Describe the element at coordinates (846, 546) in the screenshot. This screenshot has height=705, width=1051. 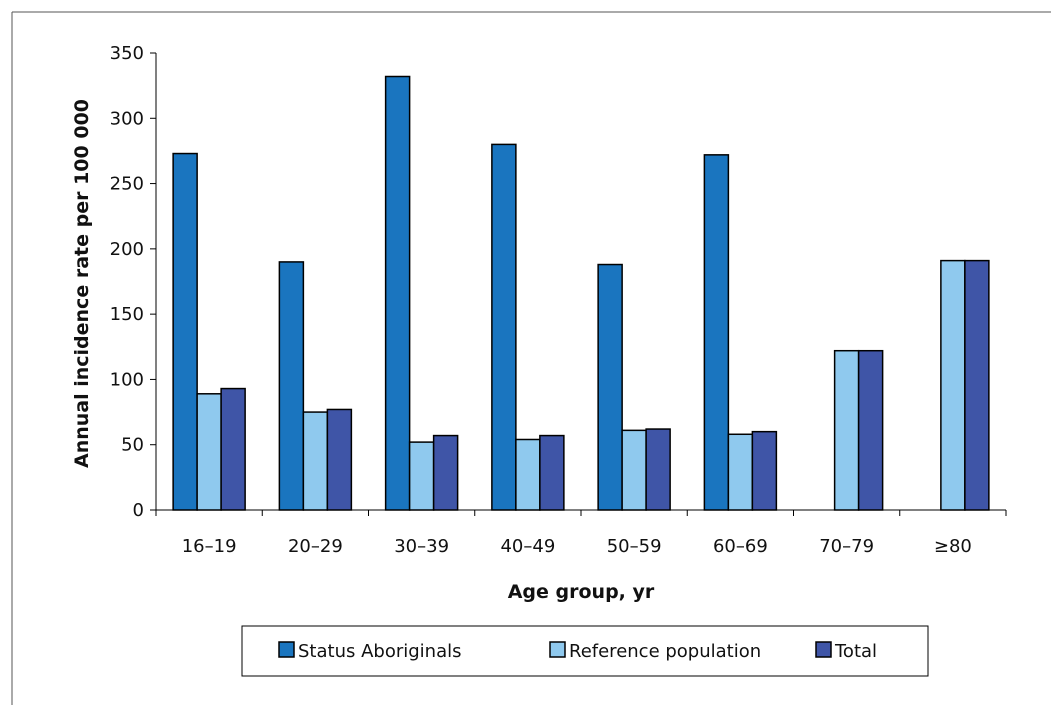
I see `x-tick-label: 70–79` at that location.